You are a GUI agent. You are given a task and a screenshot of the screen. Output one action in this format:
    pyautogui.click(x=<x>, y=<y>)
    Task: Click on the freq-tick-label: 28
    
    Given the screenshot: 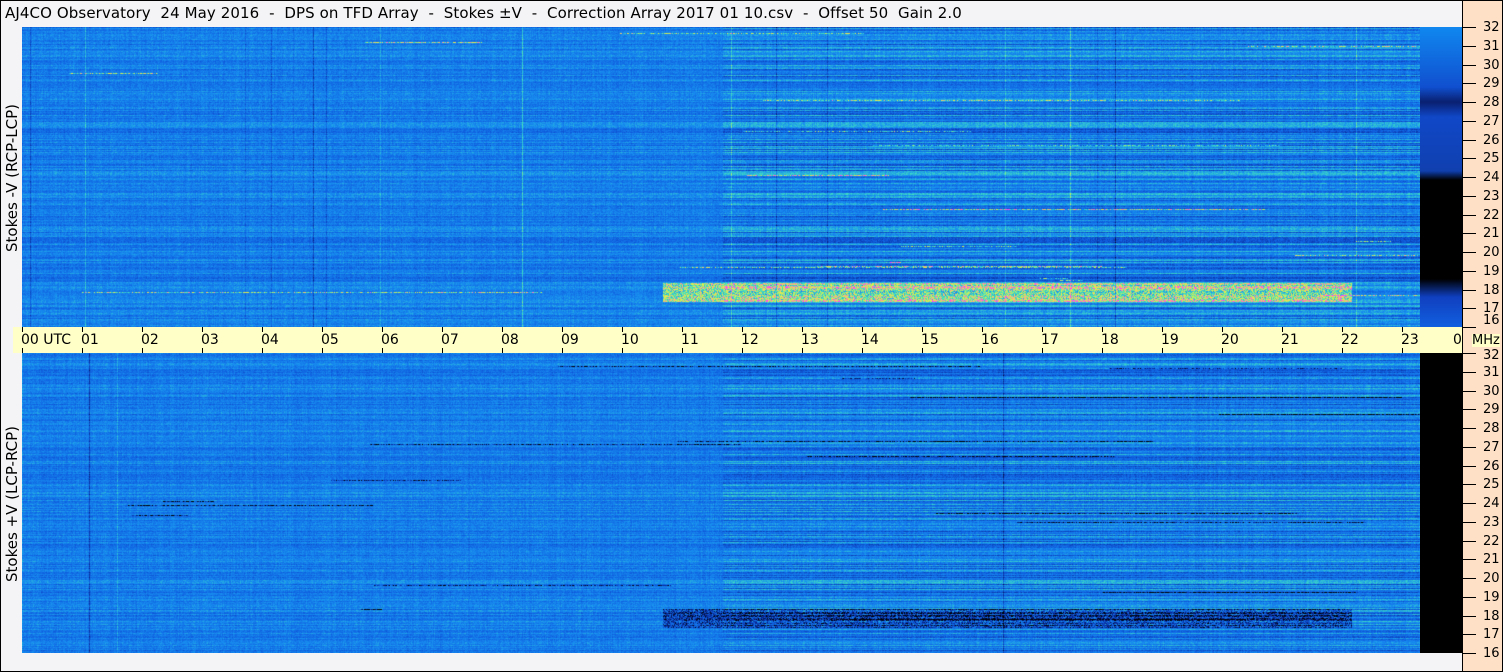 What is the action you would take?
    pyautogui.click(x=1491, y=102)
    